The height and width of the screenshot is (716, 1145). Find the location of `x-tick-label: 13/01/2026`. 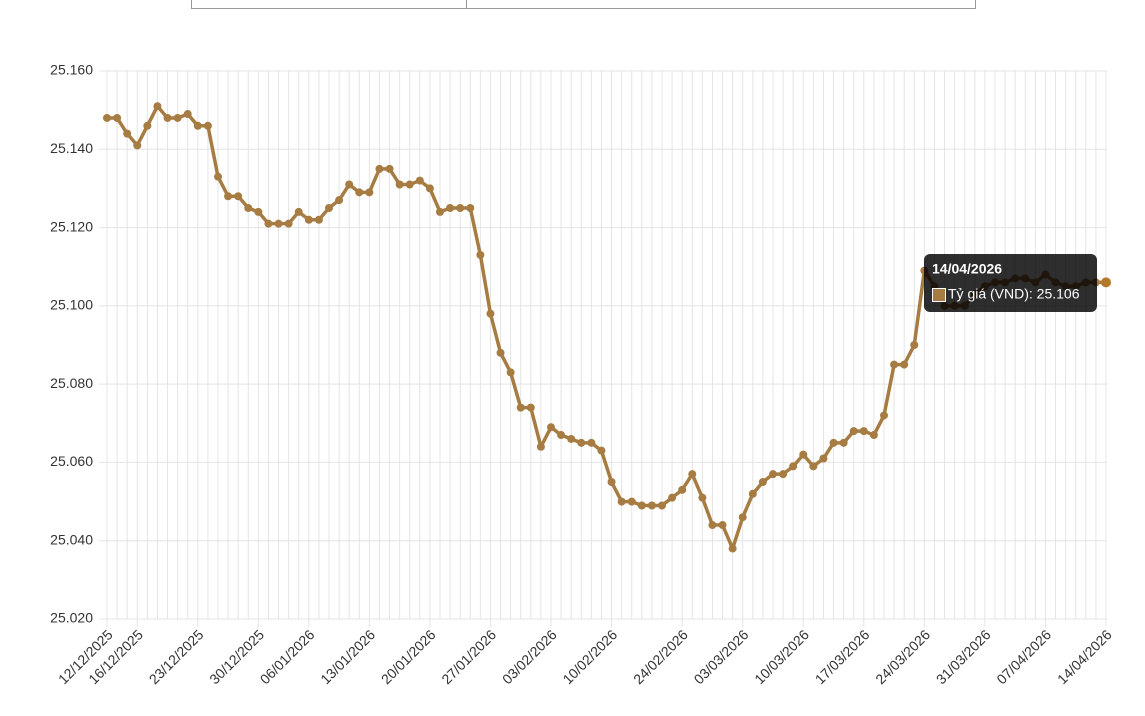

x-tick-label: 13/01/2026 is located at coordinates (347, 656).